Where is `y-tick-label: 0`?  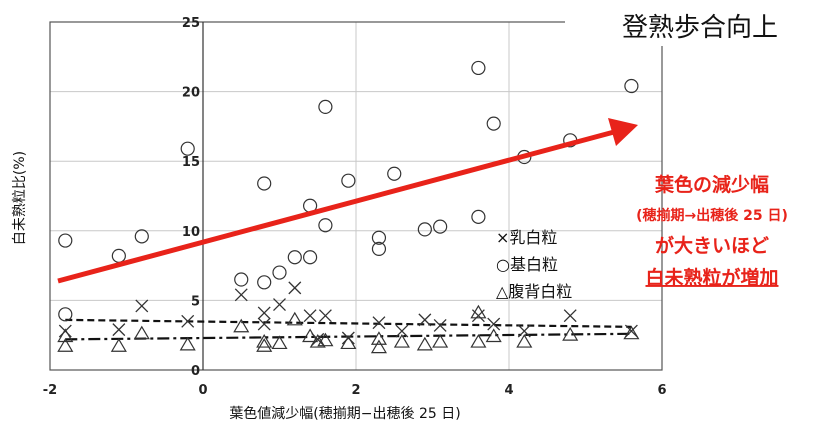
y-tick-label: 0 is located at coordinates (195, 371).